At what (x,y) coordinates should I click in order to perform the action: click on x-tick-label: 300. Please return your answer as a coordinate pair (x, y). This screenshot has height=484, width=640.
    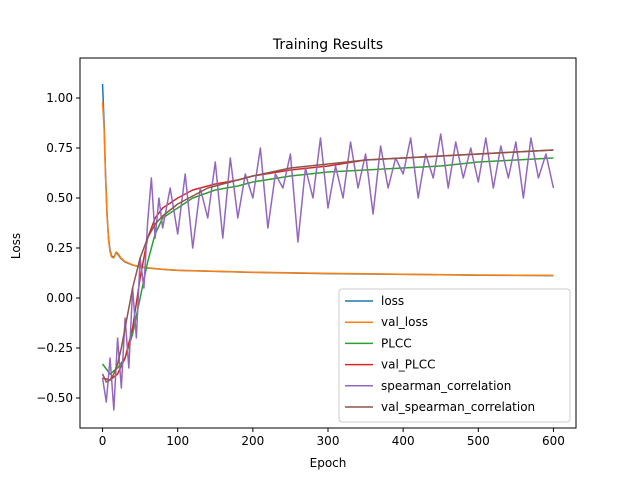
    Looking at the image, I should click on (328, 441).